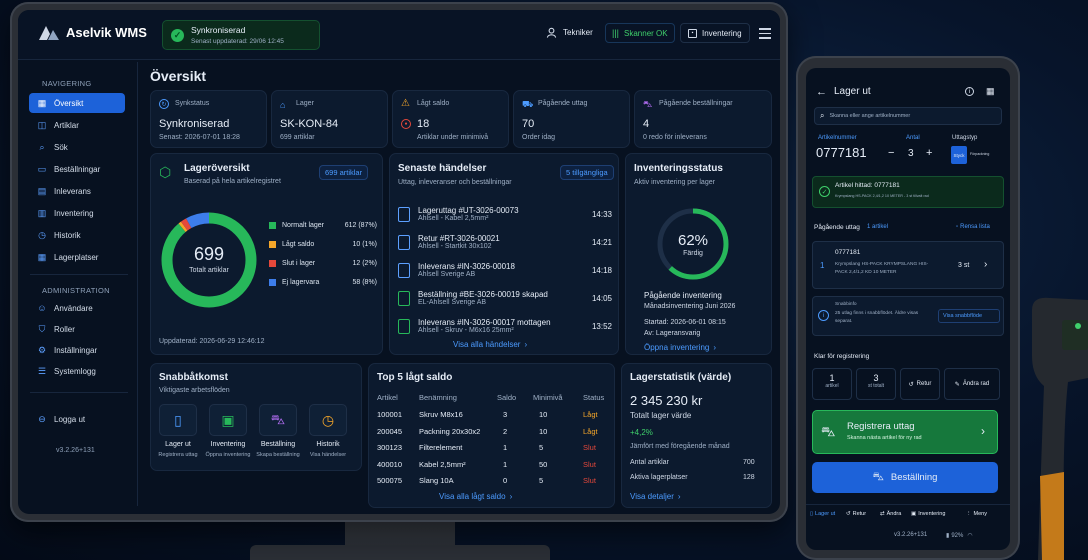 Image resolution: width=1088 pixels, height=560 pixels. I want to click on quick-item-order: ⛍, so click(278, 420).